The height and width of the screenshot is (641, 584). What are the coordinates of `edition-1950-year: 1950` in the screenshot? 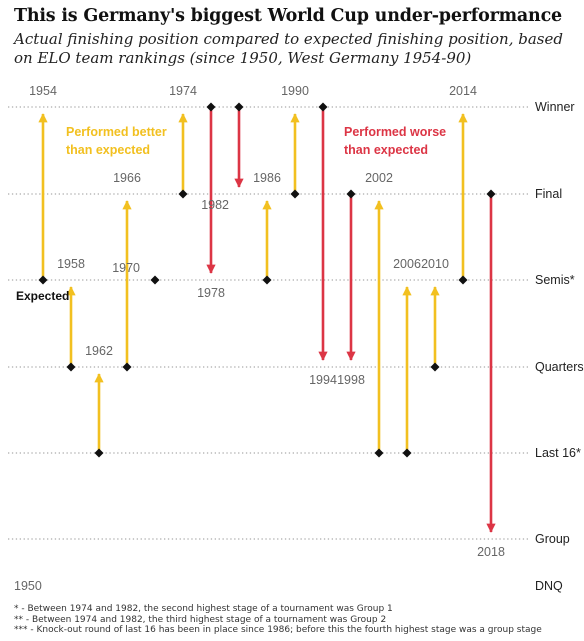 It's located at (28, 586).